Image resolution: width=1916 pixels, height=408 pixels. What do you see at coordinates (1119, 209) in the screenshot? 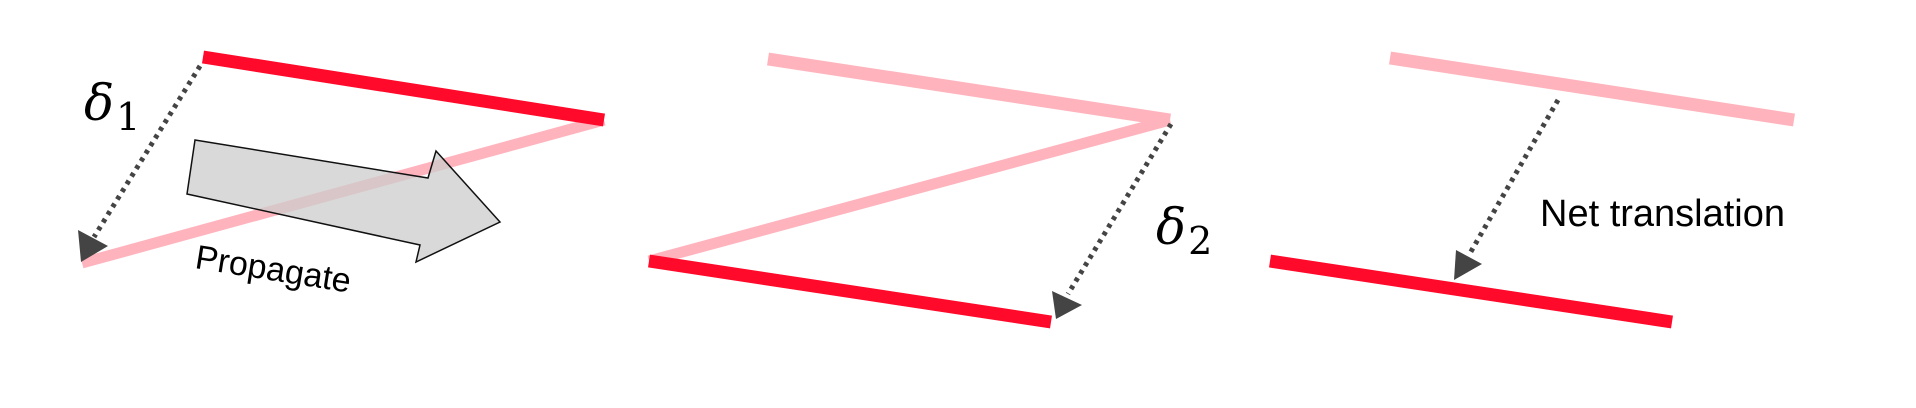
I see `delta2-dotted-arrow-line` at bounding box center [1119, 209].